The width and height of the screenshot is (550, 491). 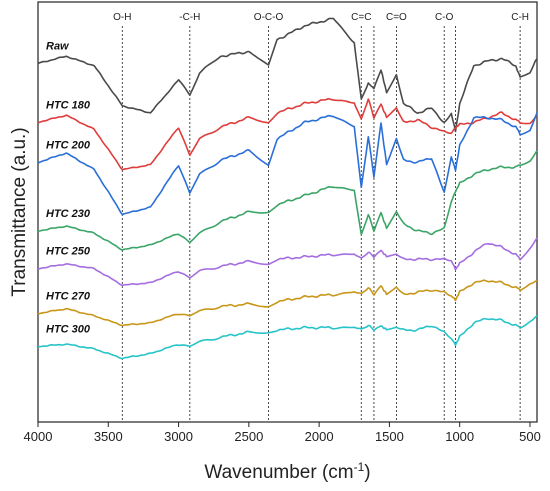 What do you see at coordinates (19, 211) in the screenshot?
I see `y-axis-title: Transmittance (a.u.)` at bounding box center [19, 211].